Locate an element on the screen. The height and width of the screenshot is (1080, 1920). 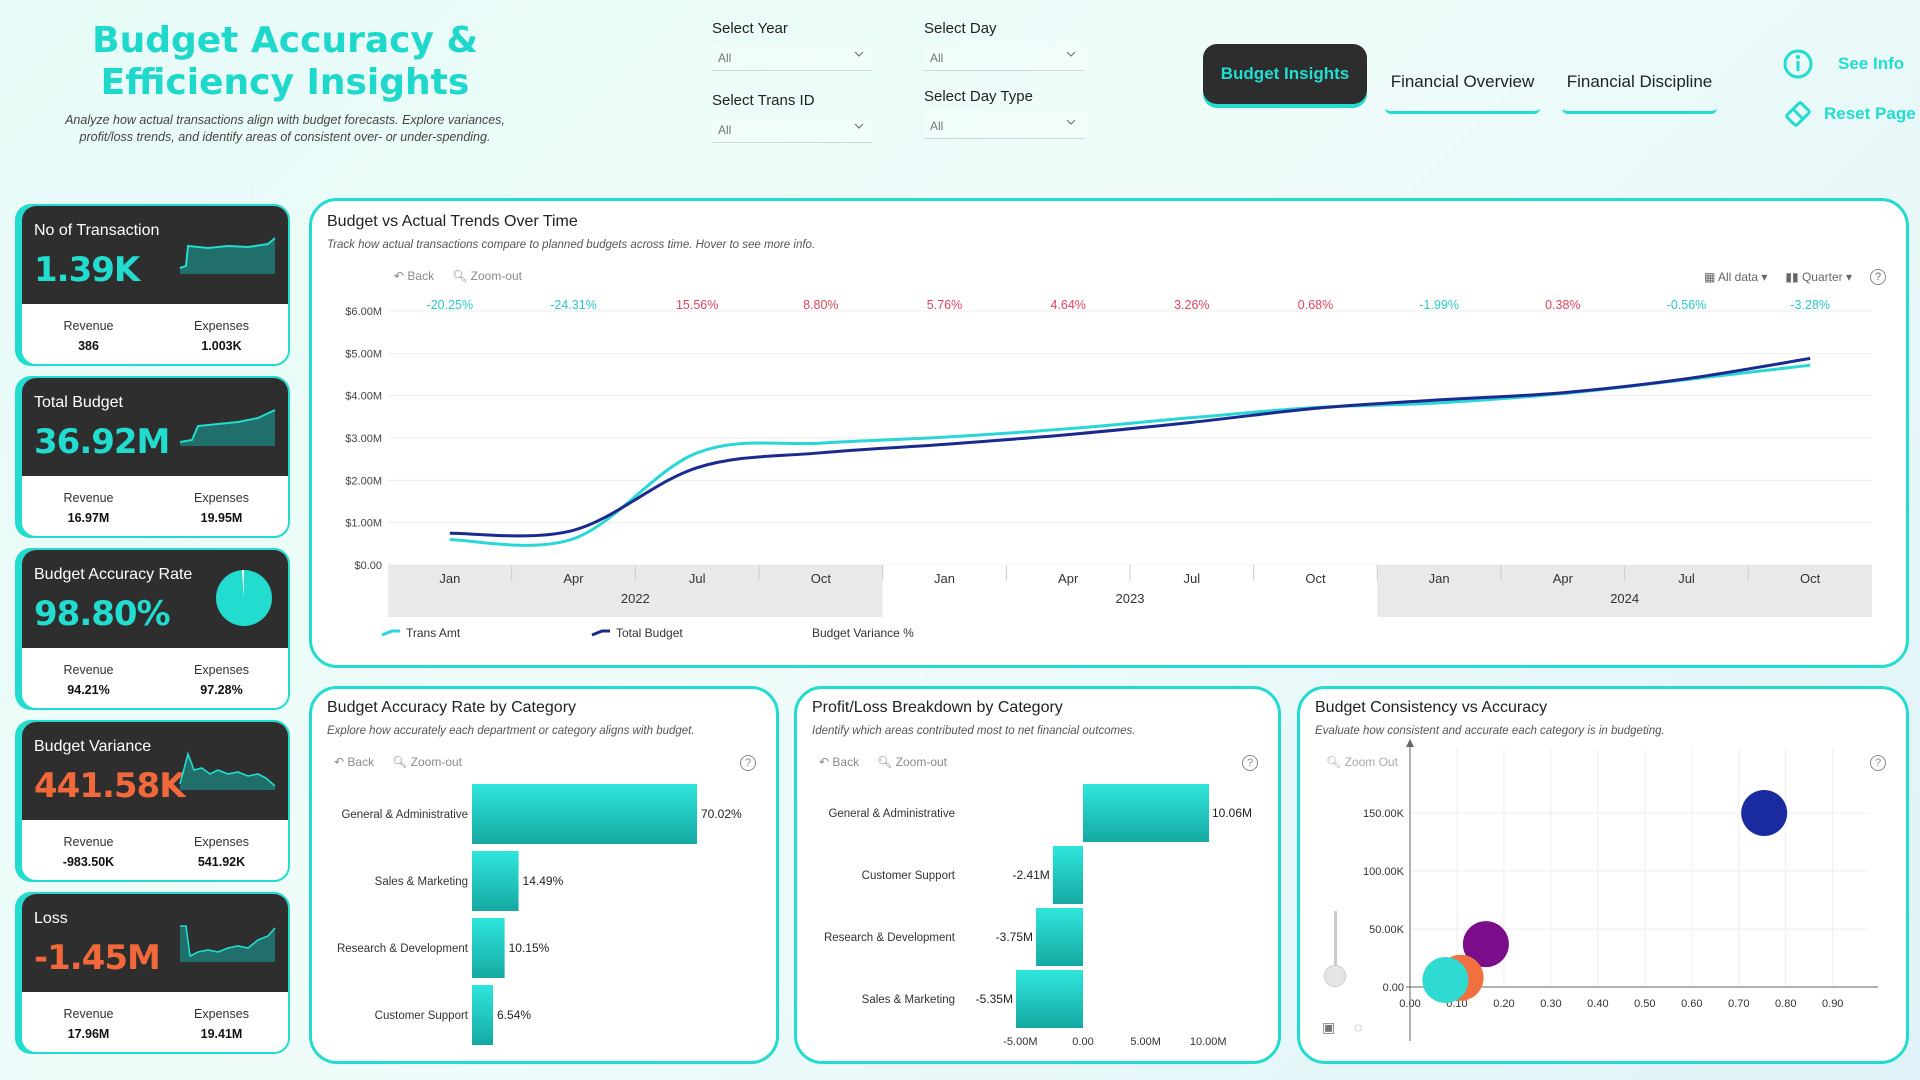
year-dropdown: All is located at coordinates (792, 57).